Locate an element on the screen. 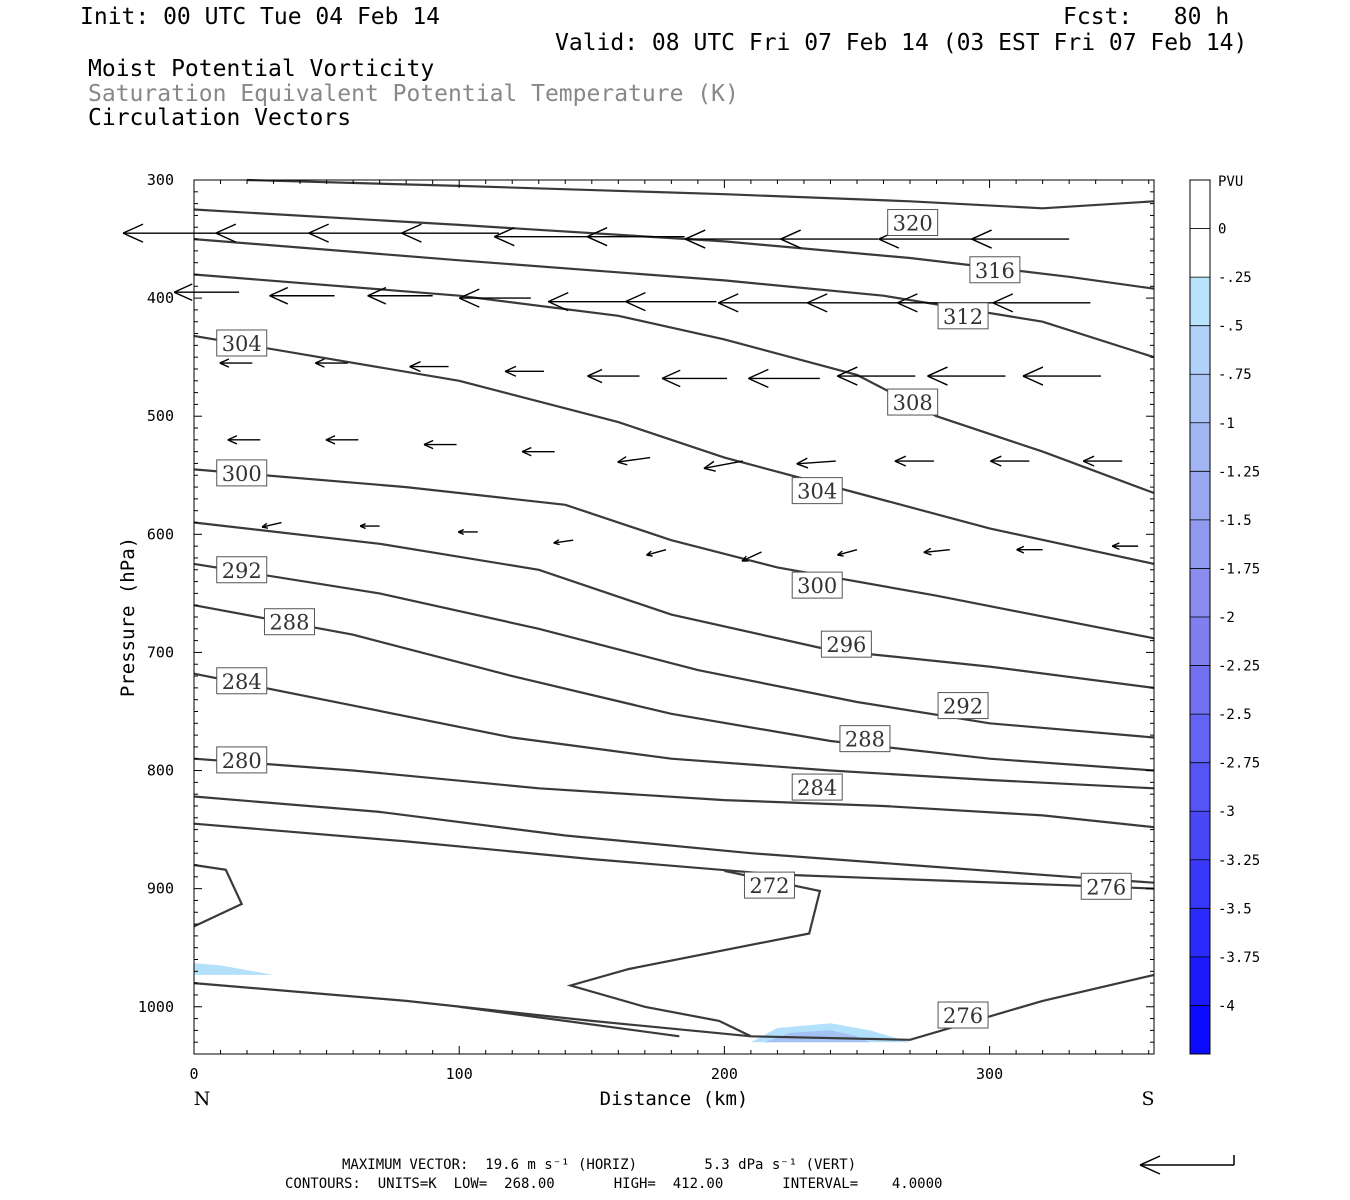 This screenshot has width=1350, height=1200. contour-label: 276 is located at coordinates (963, 1015).